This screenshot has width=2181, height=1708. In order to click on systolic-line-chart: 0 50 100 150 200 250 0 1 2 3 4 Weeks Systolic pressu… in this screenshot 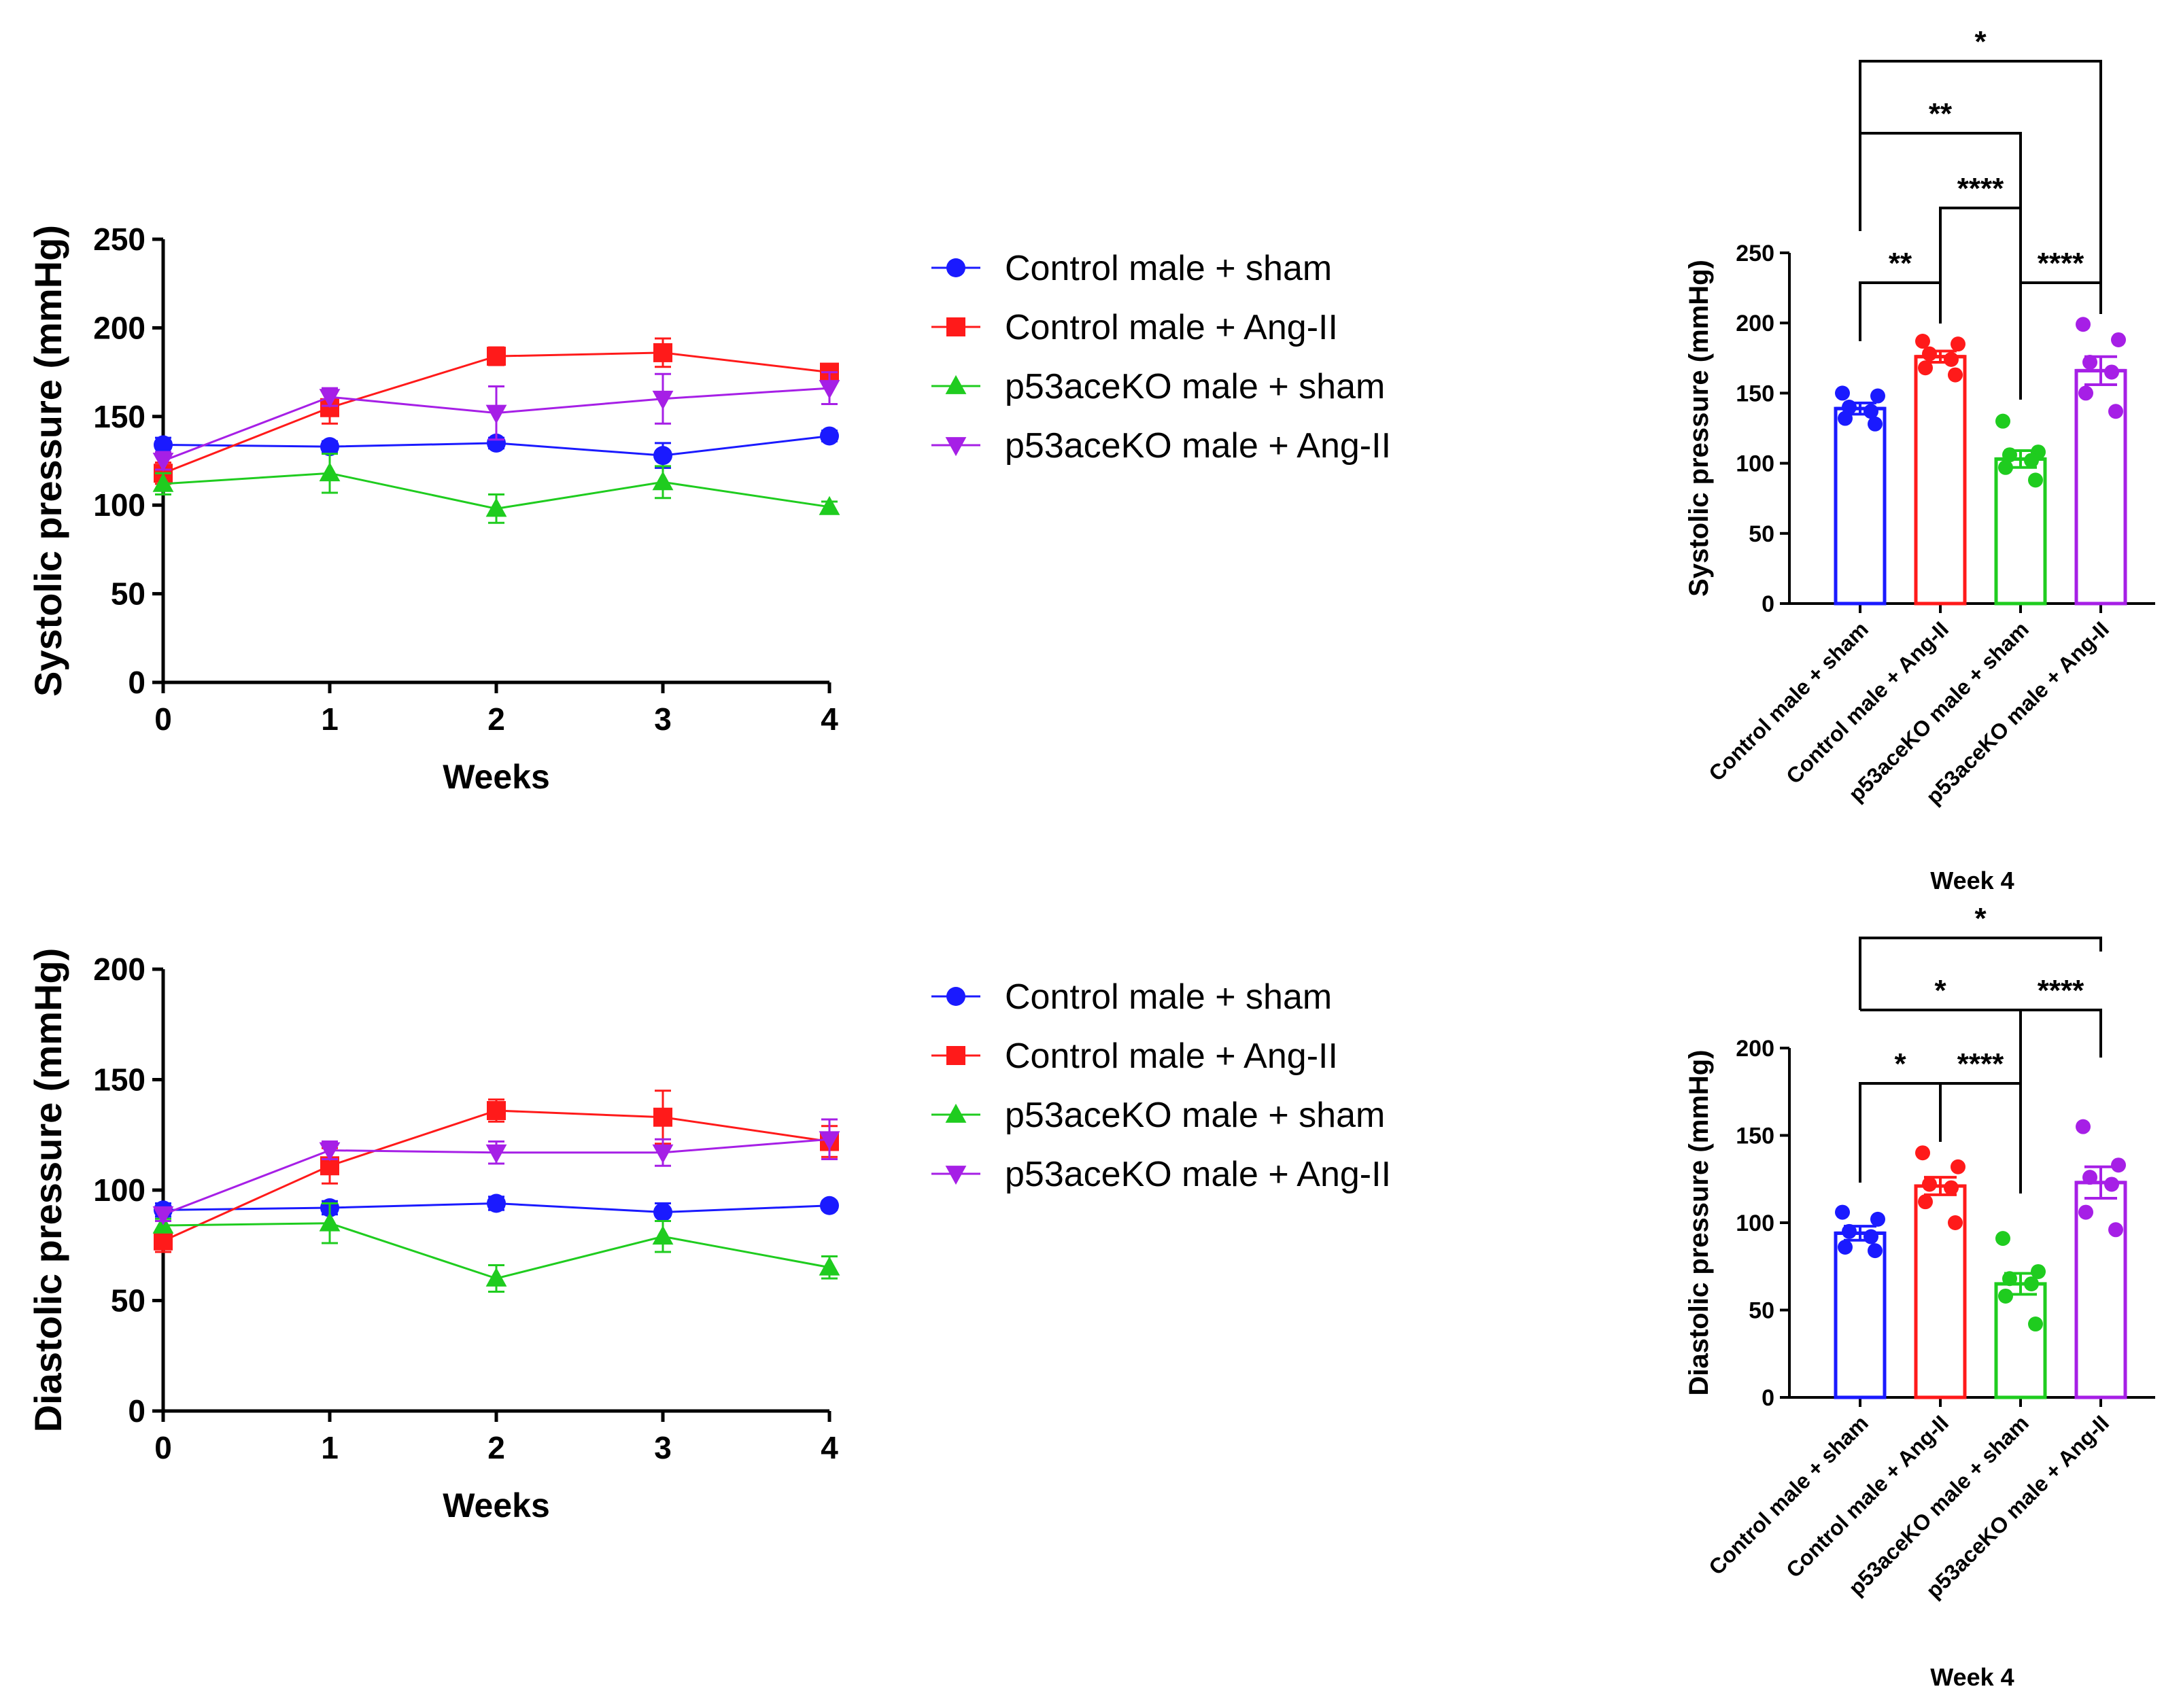, I will do `click(433, 509)`.